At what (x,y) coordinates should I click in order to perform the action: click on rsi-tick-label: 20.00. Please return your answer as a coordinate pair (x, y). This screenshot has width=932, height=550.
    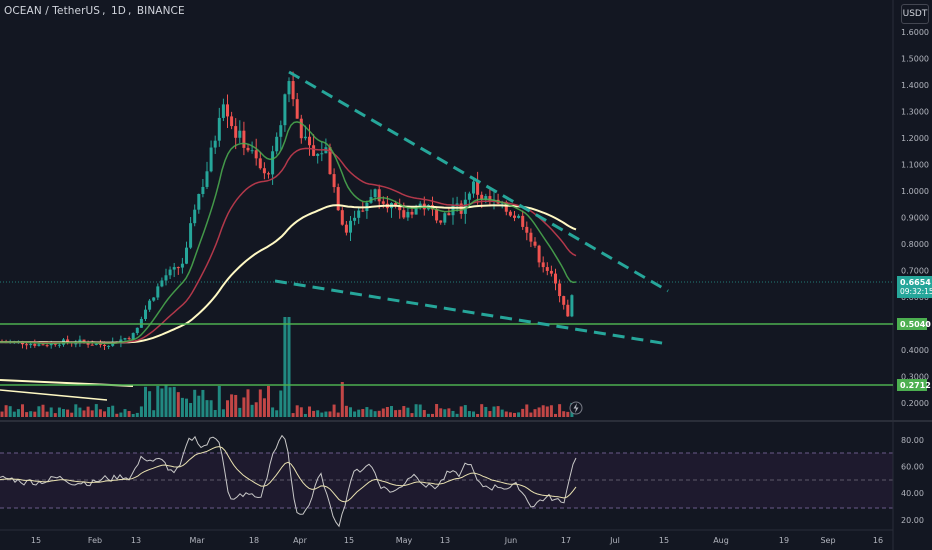
    Looking at the image, I should click on (912, 520).